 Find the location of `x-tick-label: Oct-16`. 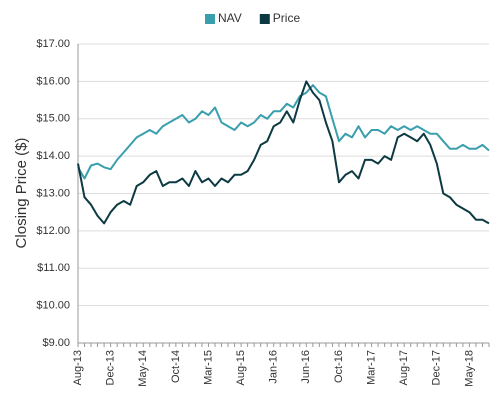

x-tick-label: Oct-16 is located at coordinates (339, 366).